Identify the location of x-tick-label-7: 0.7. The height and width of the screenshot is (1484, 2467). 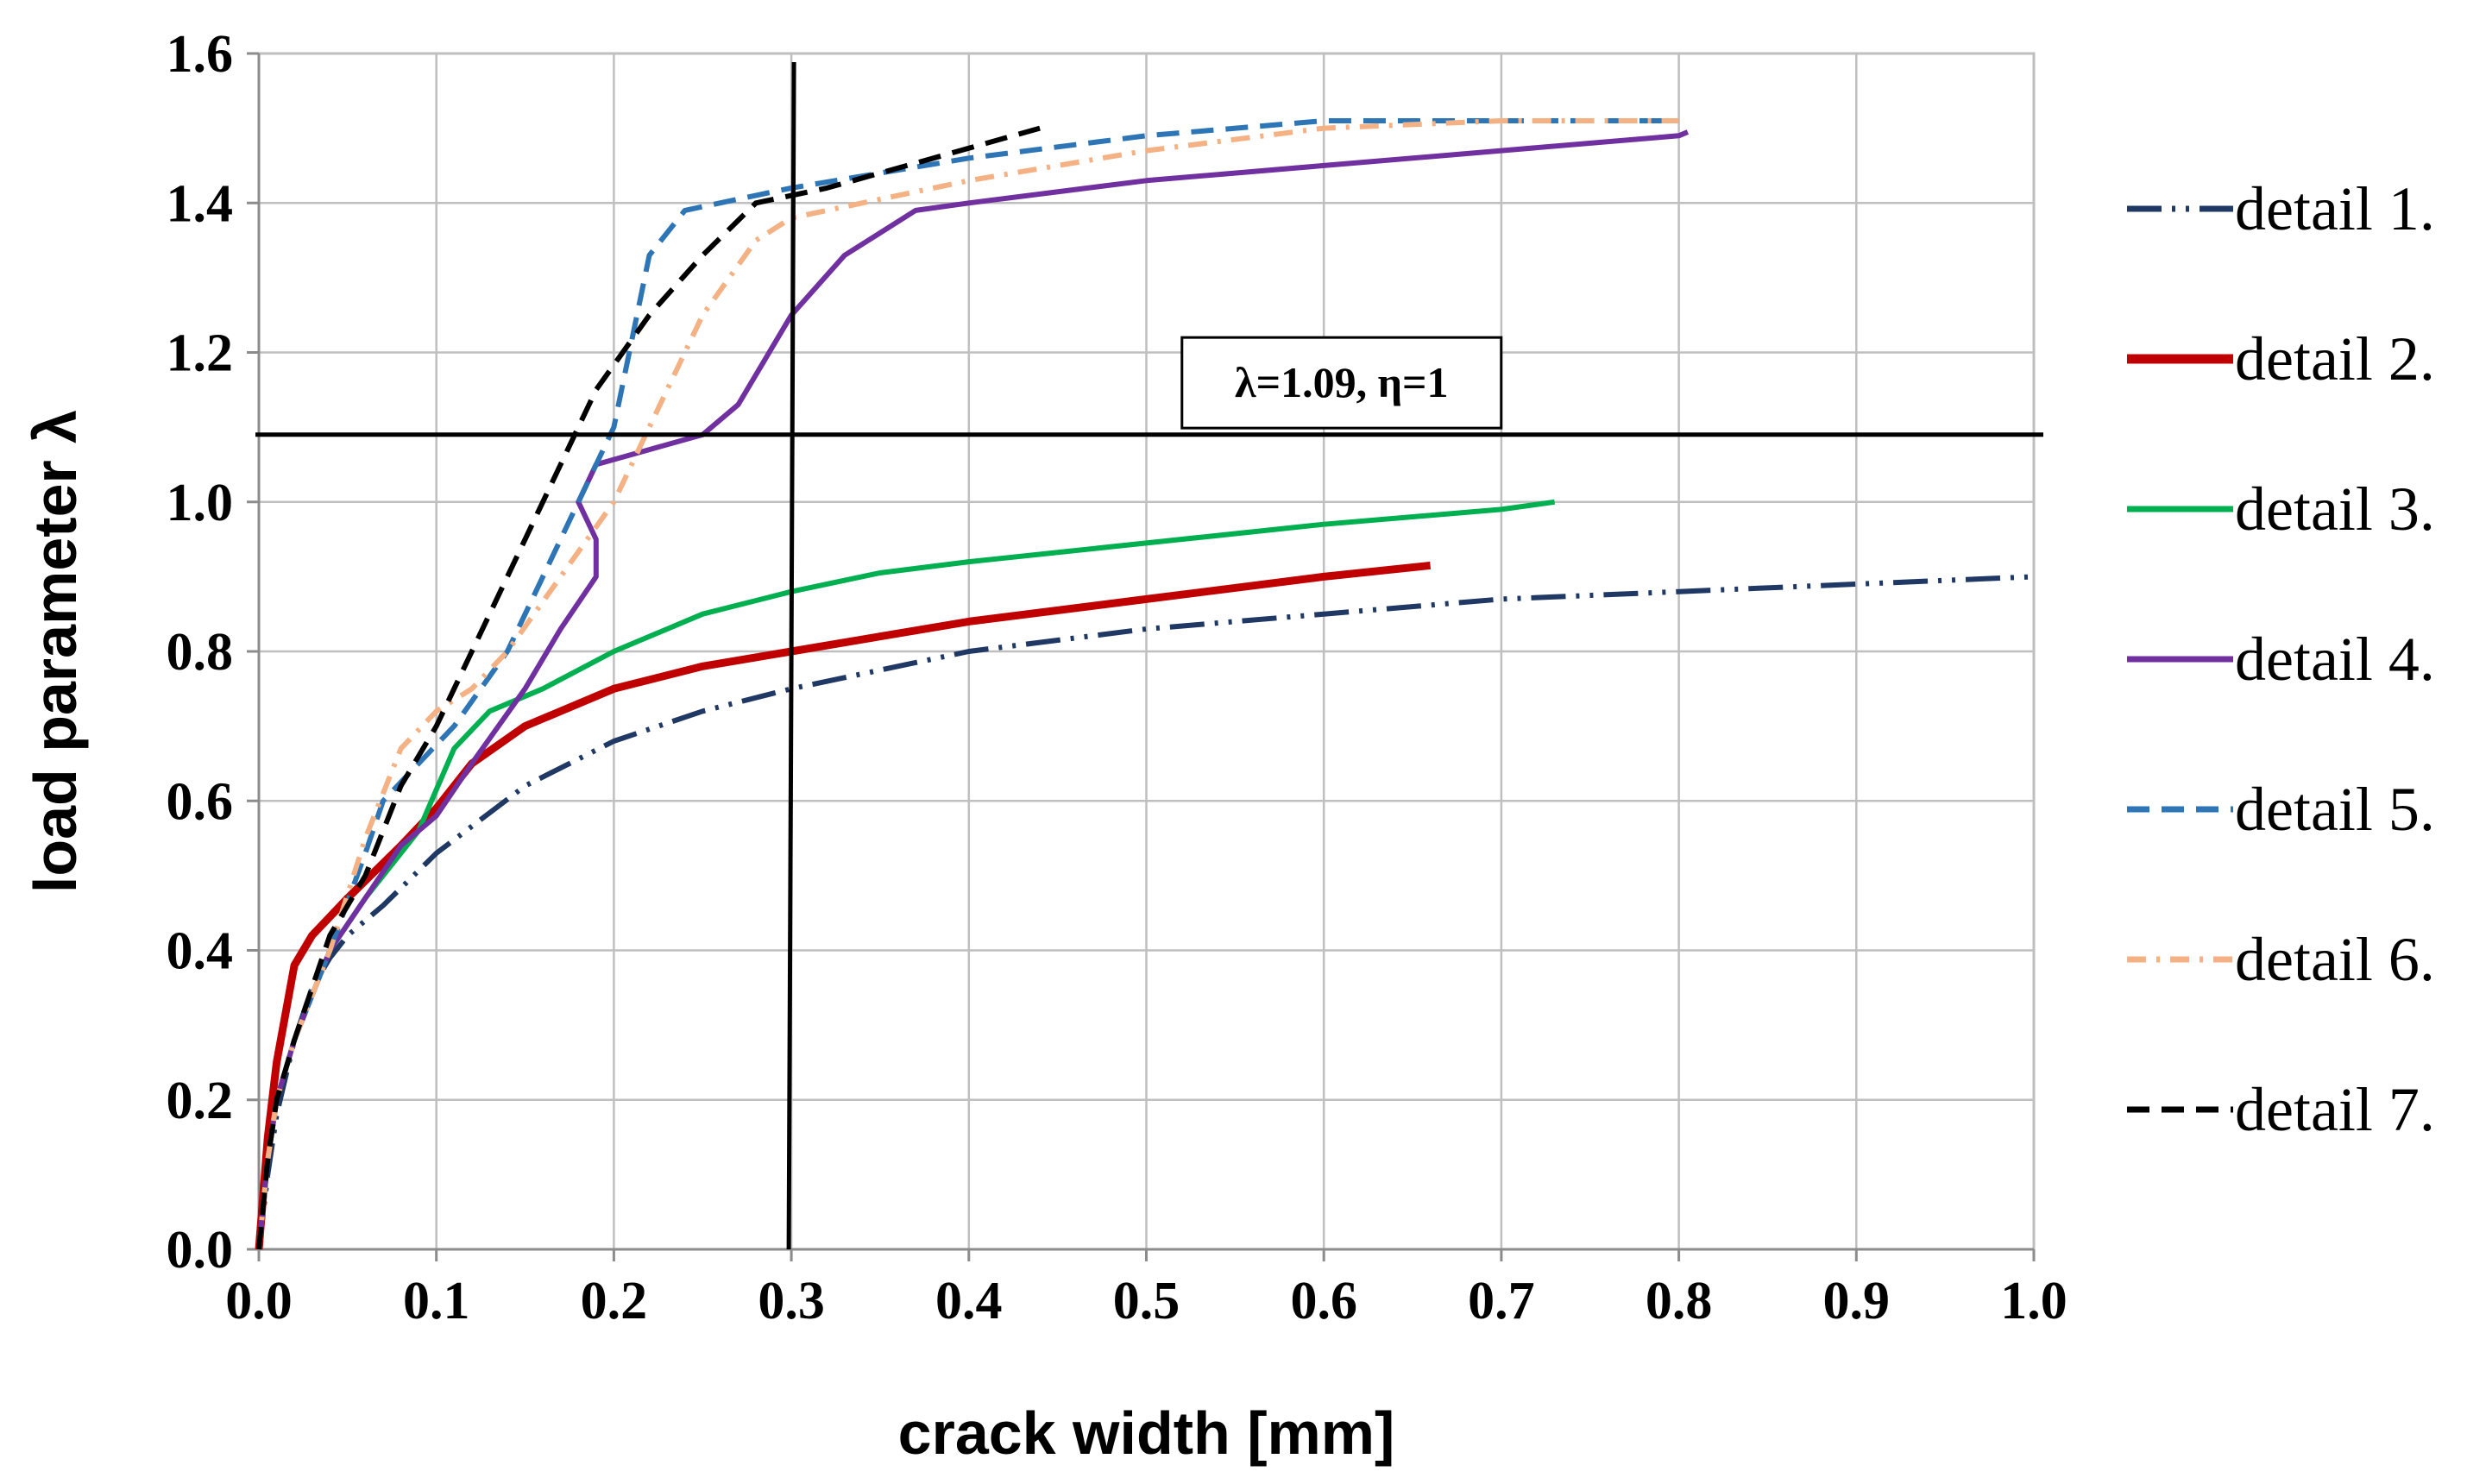
(1501, 1301).